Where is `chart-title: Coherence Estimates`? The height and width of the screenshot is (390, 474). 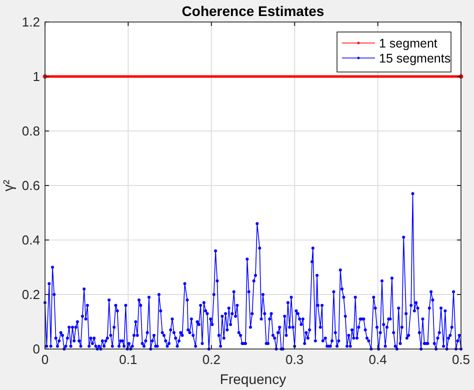 chart-title: Coherence Estimates is located at coordinates (253, 11).